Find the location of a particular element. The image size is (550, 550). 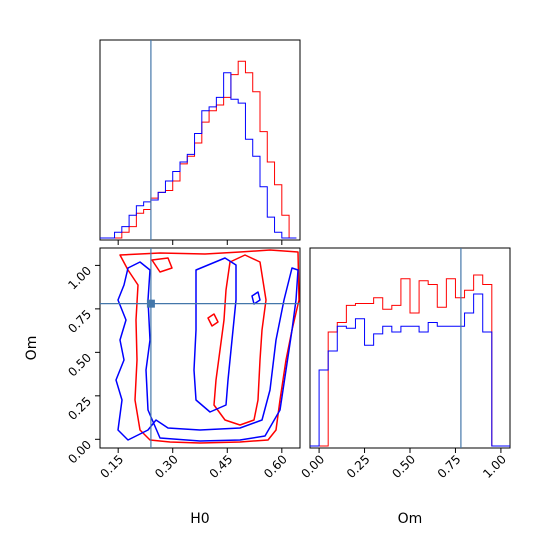

om-hist-blue is located at coordinates (410, 370).